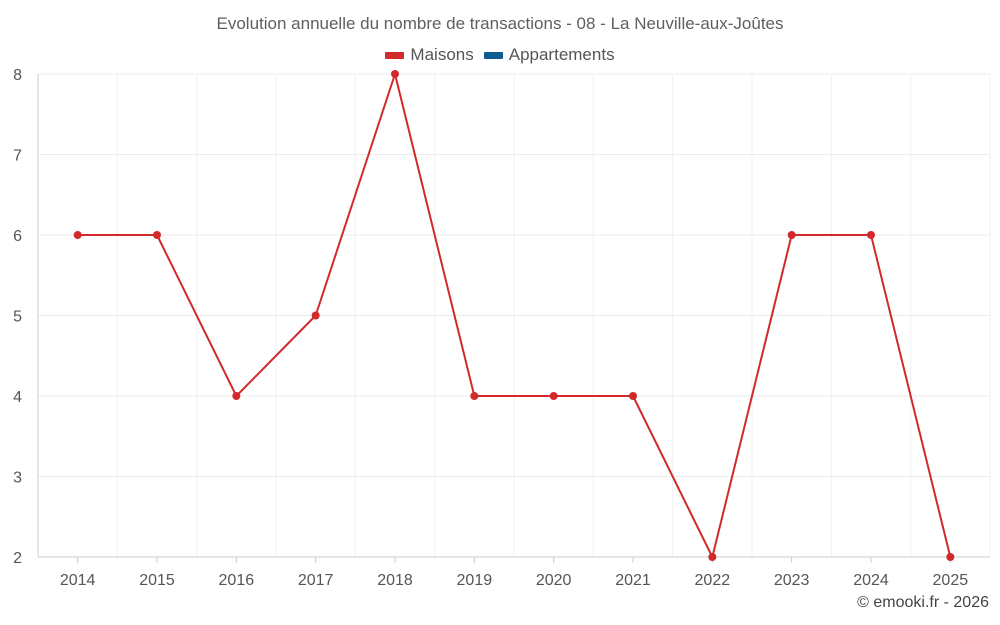 The height and width of the screenshot is (625, 1000). What do you see at coordinates (17, 236) in the screenshot?
I see `y-tick-label: 6` at bounding box center [17, 236].